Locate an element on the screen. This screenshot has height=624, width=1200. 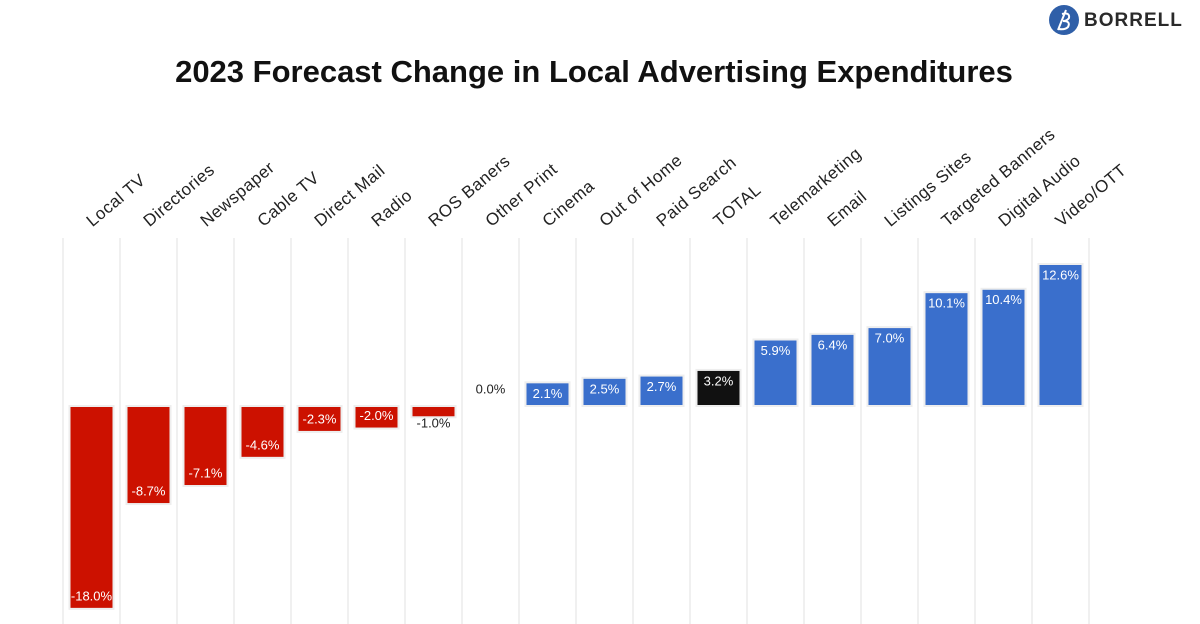
logo: BORRELL is located at coordinates (1116, 20).